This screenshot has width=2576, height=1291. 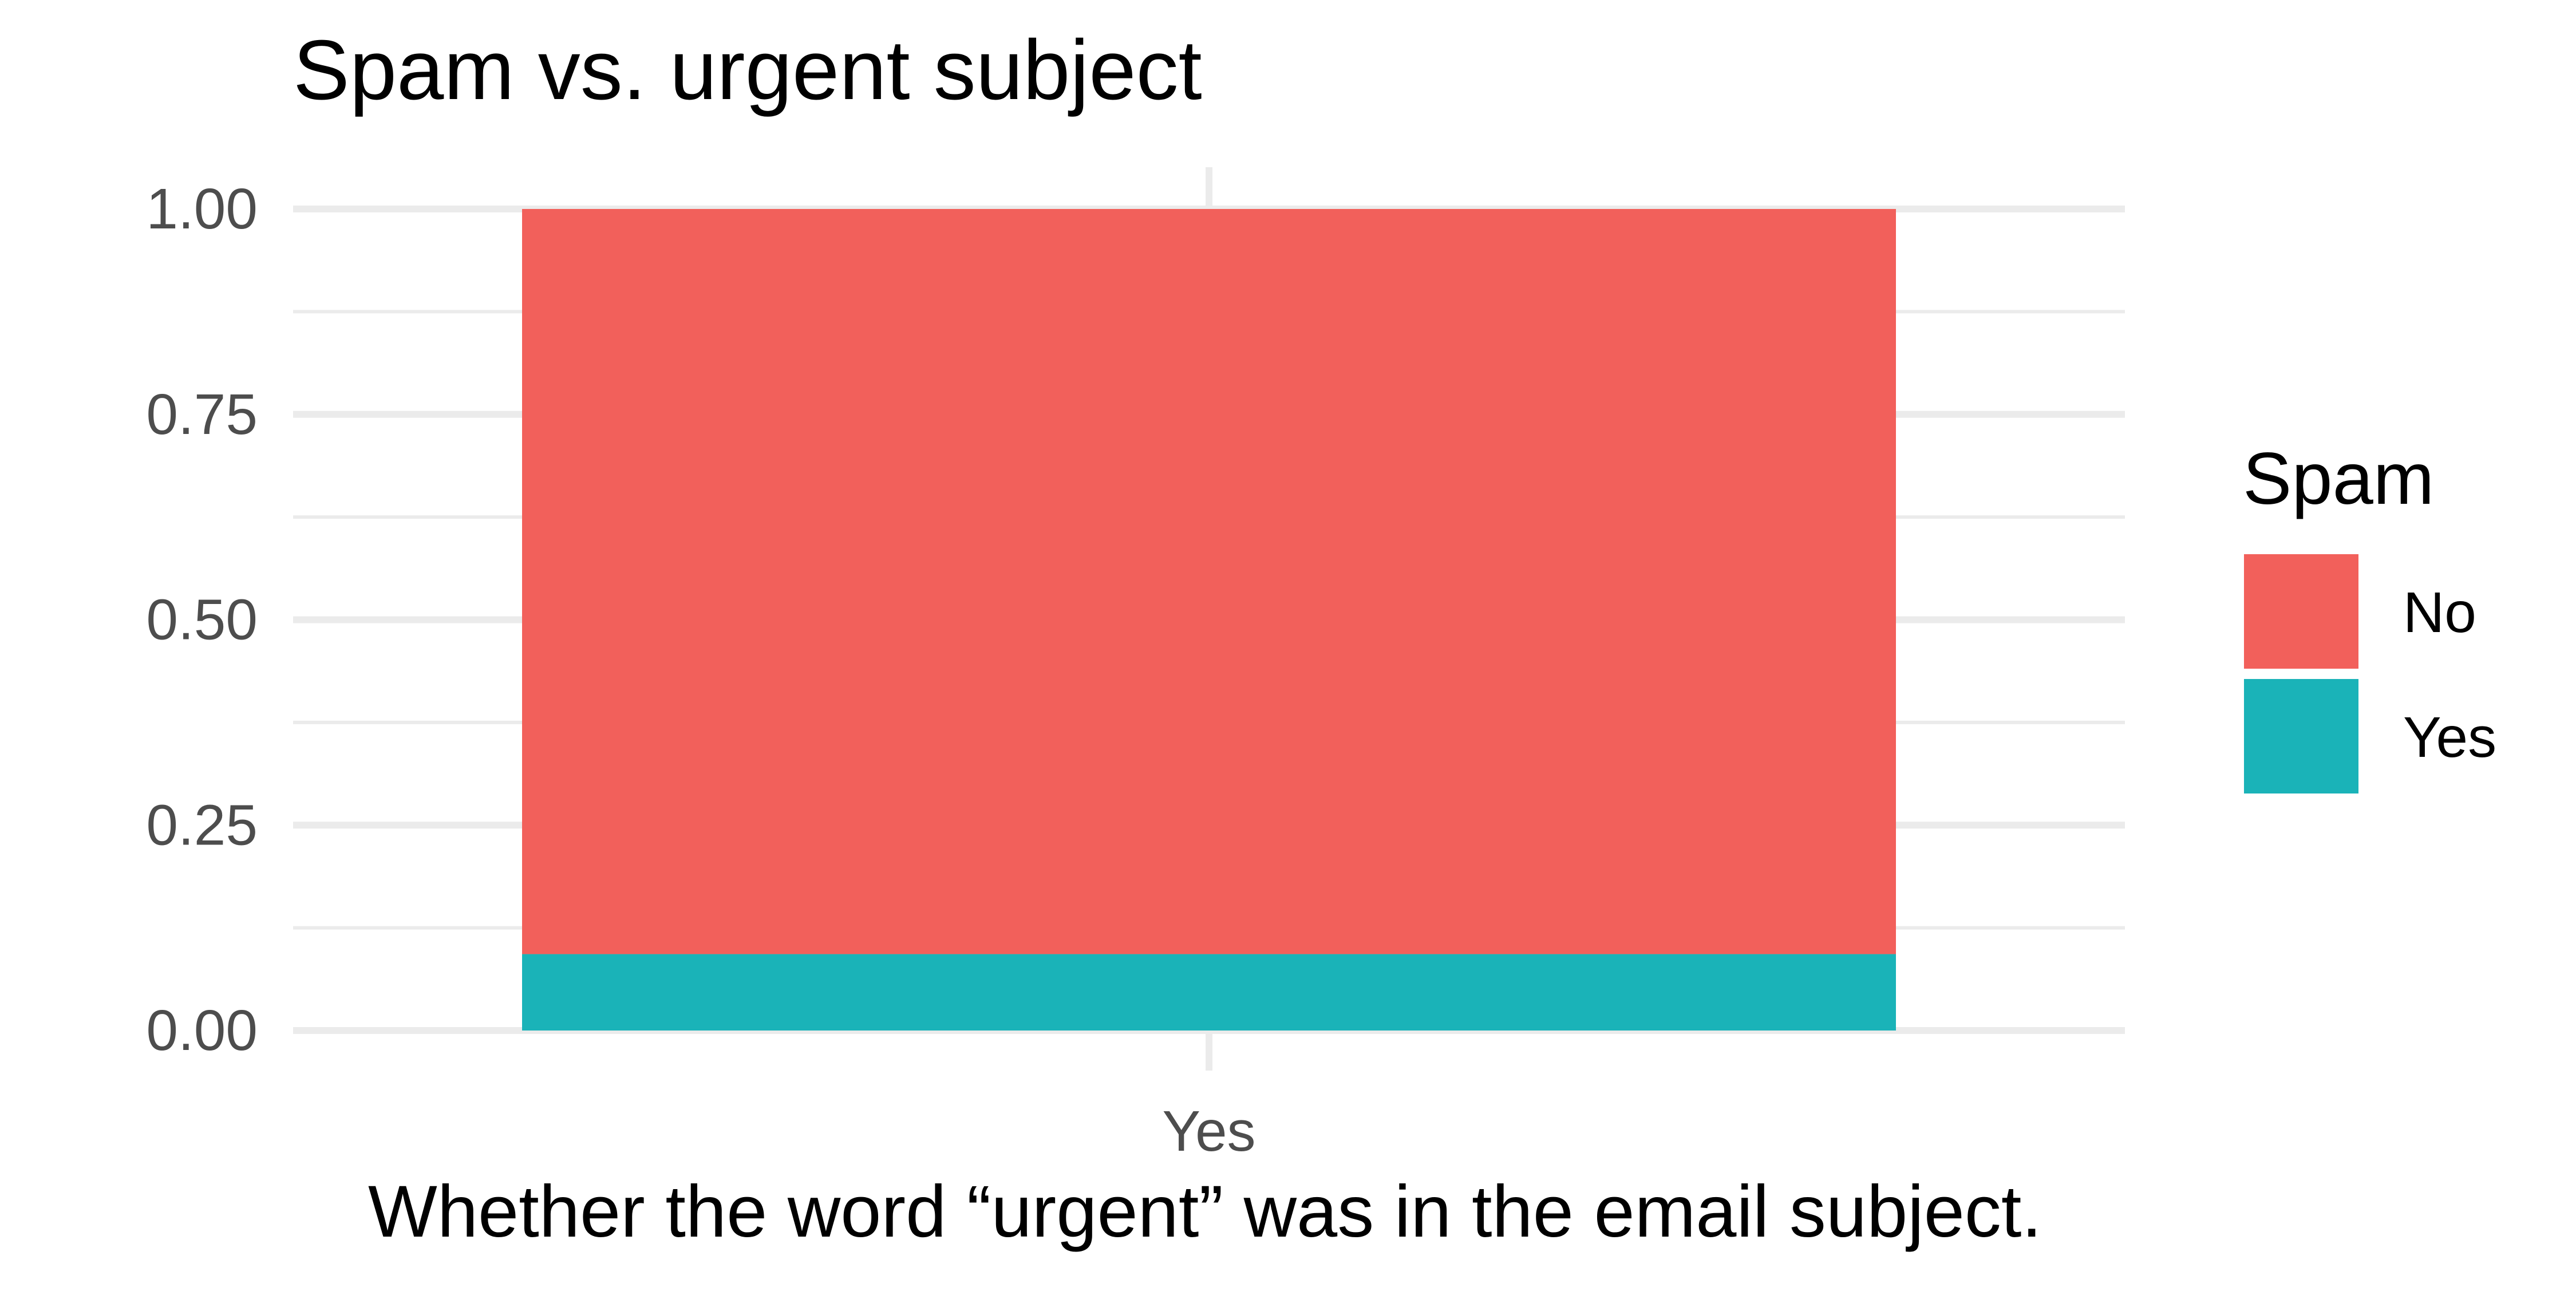 I want to click on bar-segment-yes, so click(x=1209, y=993).